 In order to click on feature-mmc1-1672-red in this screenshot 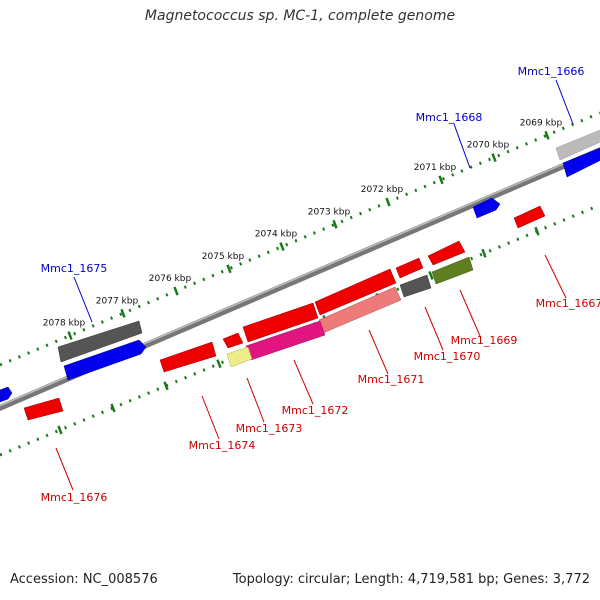, I will do `click(280, 322)`.